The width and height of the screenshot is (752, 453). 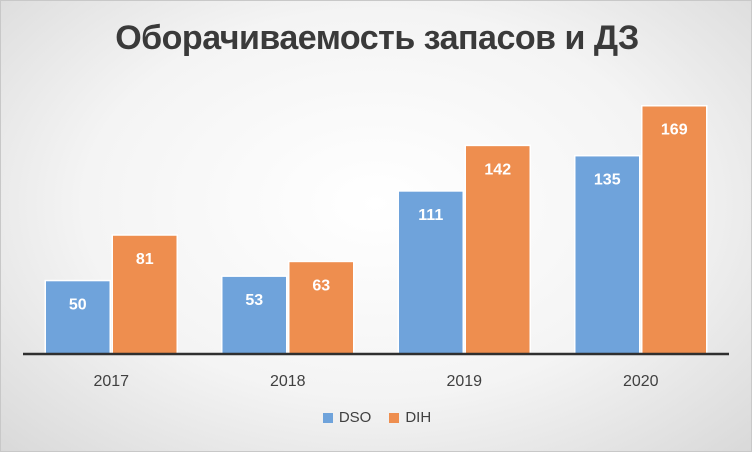 What do you see at coordinates (78, 305) in the screenshot?
I see `data-label-dso-2017: 50` at bounding box center [78, 305].